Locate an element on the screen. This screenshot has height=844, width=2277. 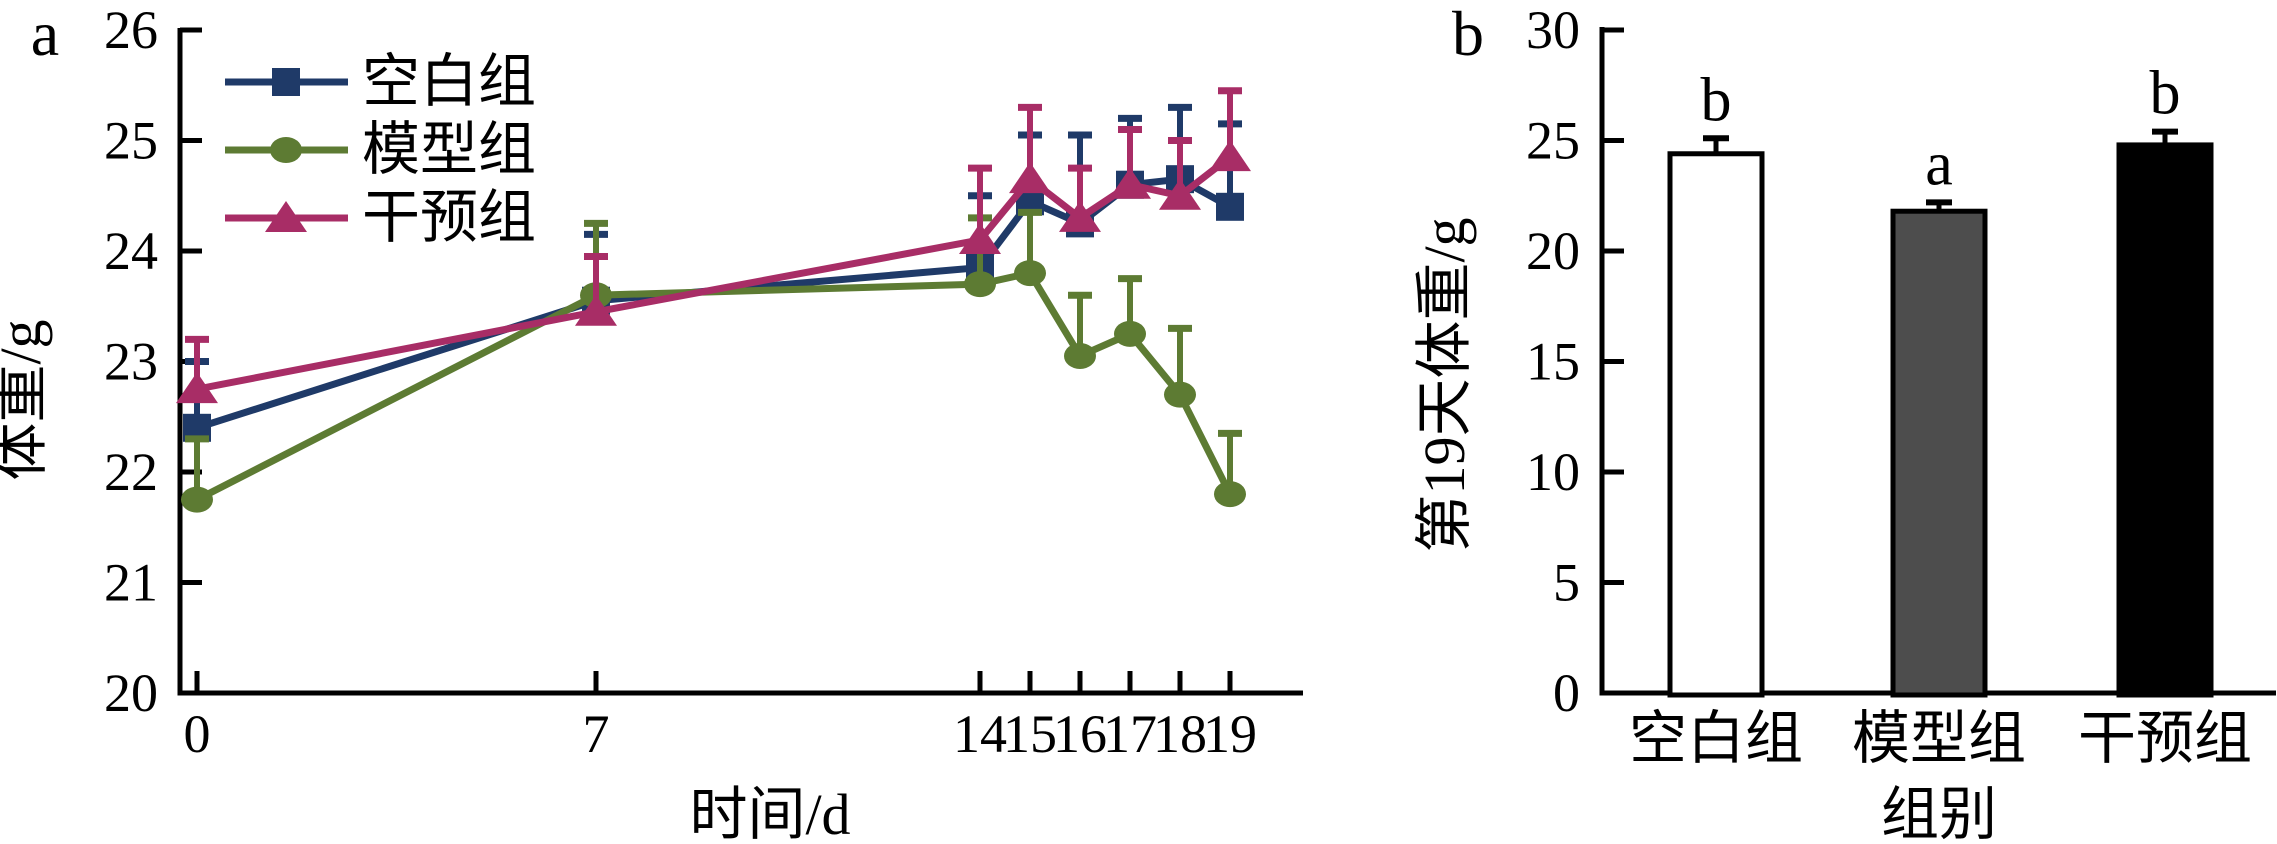
legend-label-model-group: 模型组 is located at coordinates (449, 149).